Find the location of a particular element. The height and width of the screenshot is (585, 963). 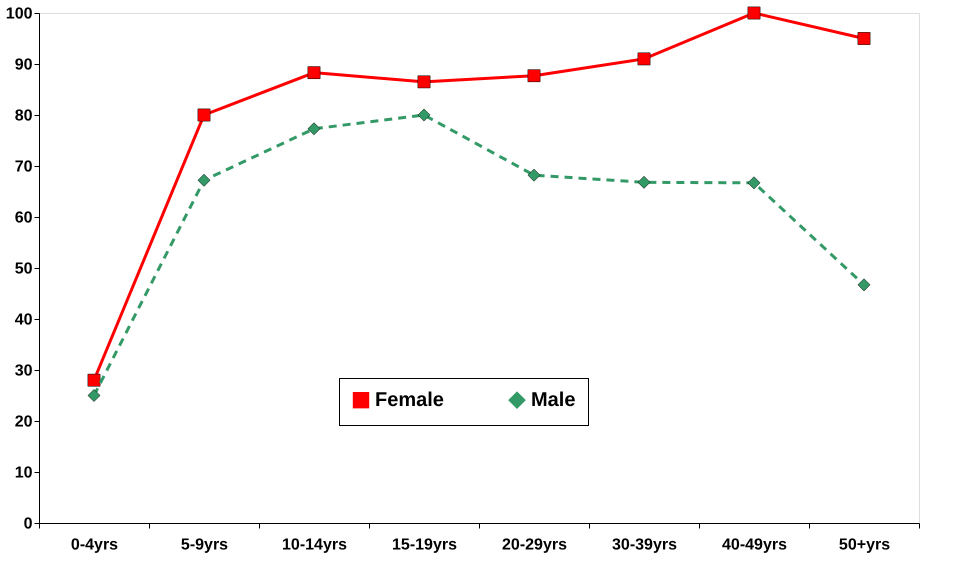

x-tick-label: 5-9yrs is located at coordinates (204, 545).